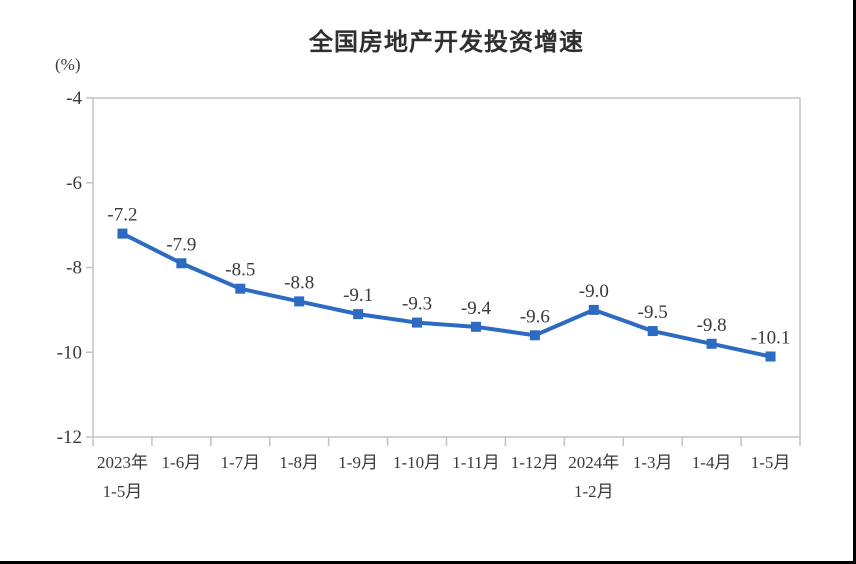 This screenshot has height=564, width=856. Describe the element at coordinates (771, 337) in the screenshot. I see `data-point-label: -10.1` at that location.